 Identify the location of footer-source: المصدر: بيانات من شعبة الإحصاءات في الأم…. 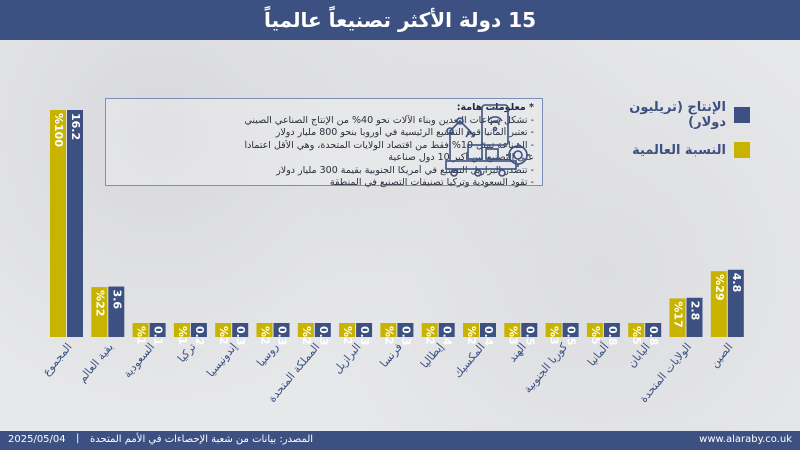
(202, 439).